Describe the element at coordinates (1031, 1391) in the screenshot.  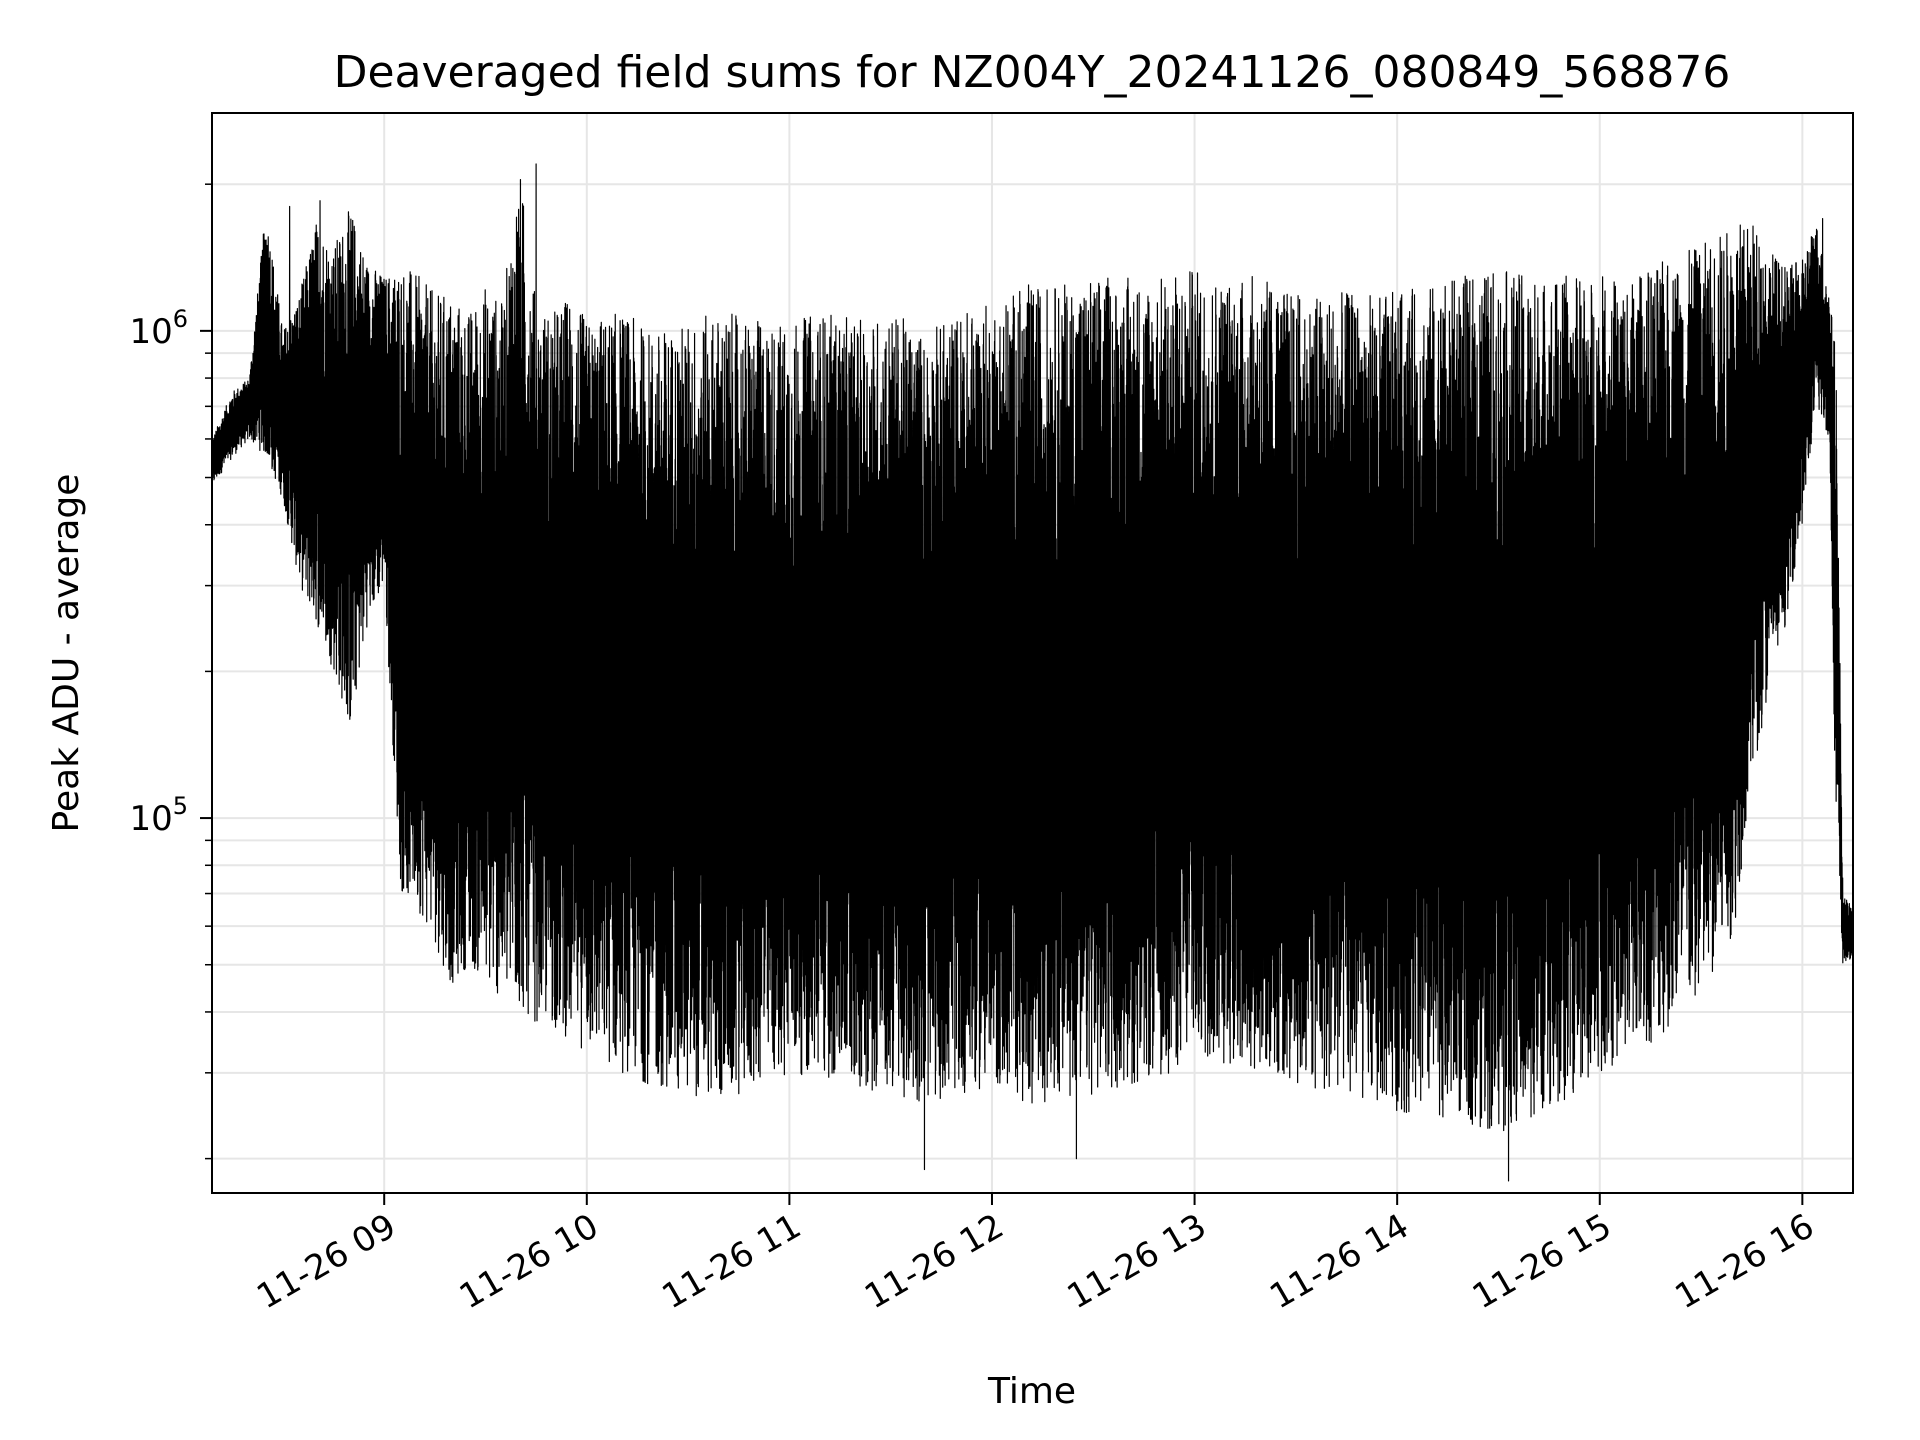
I see `x-axis-label: Time` at that location.